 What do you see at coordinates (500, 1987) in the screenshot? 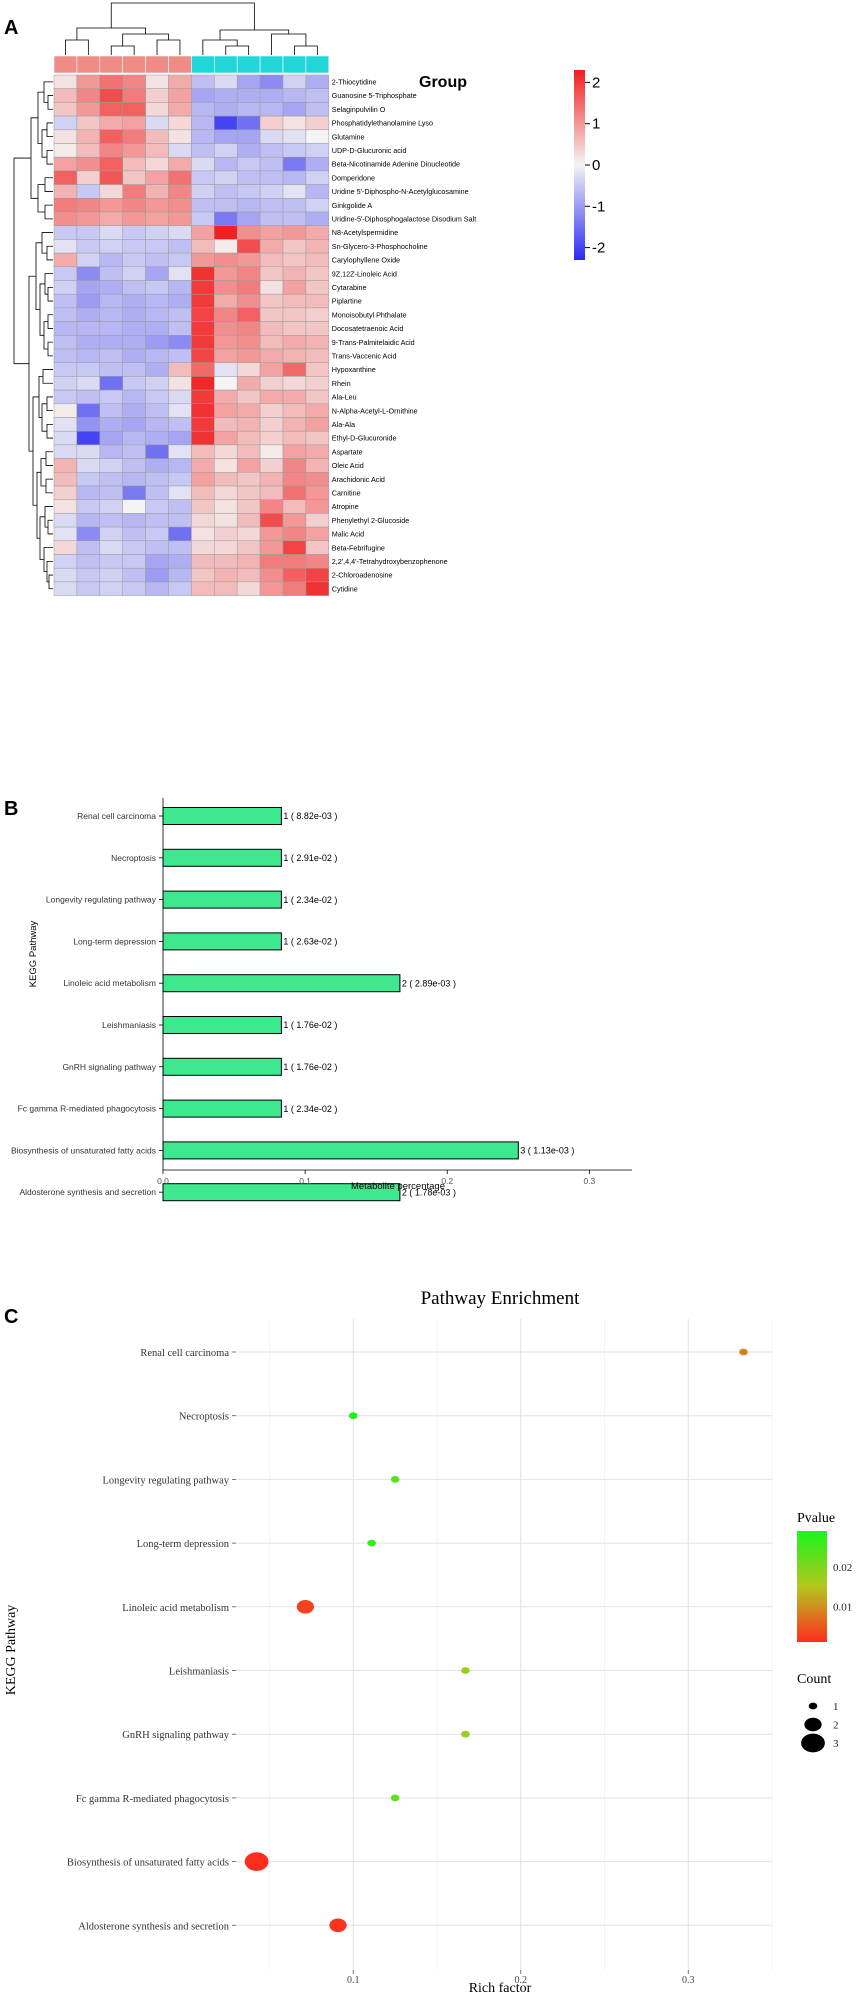
I see `dot-plot-x-axis-label: Rich factor` at bounding box center [500, 1987].